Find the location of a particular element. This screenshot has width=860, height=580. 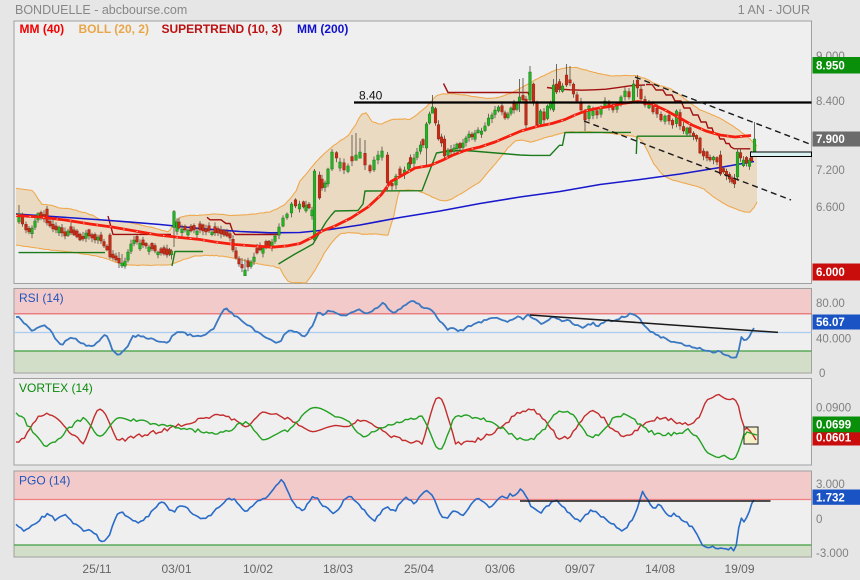

svg-text: 10/02 is located at coordinates (258, 569).